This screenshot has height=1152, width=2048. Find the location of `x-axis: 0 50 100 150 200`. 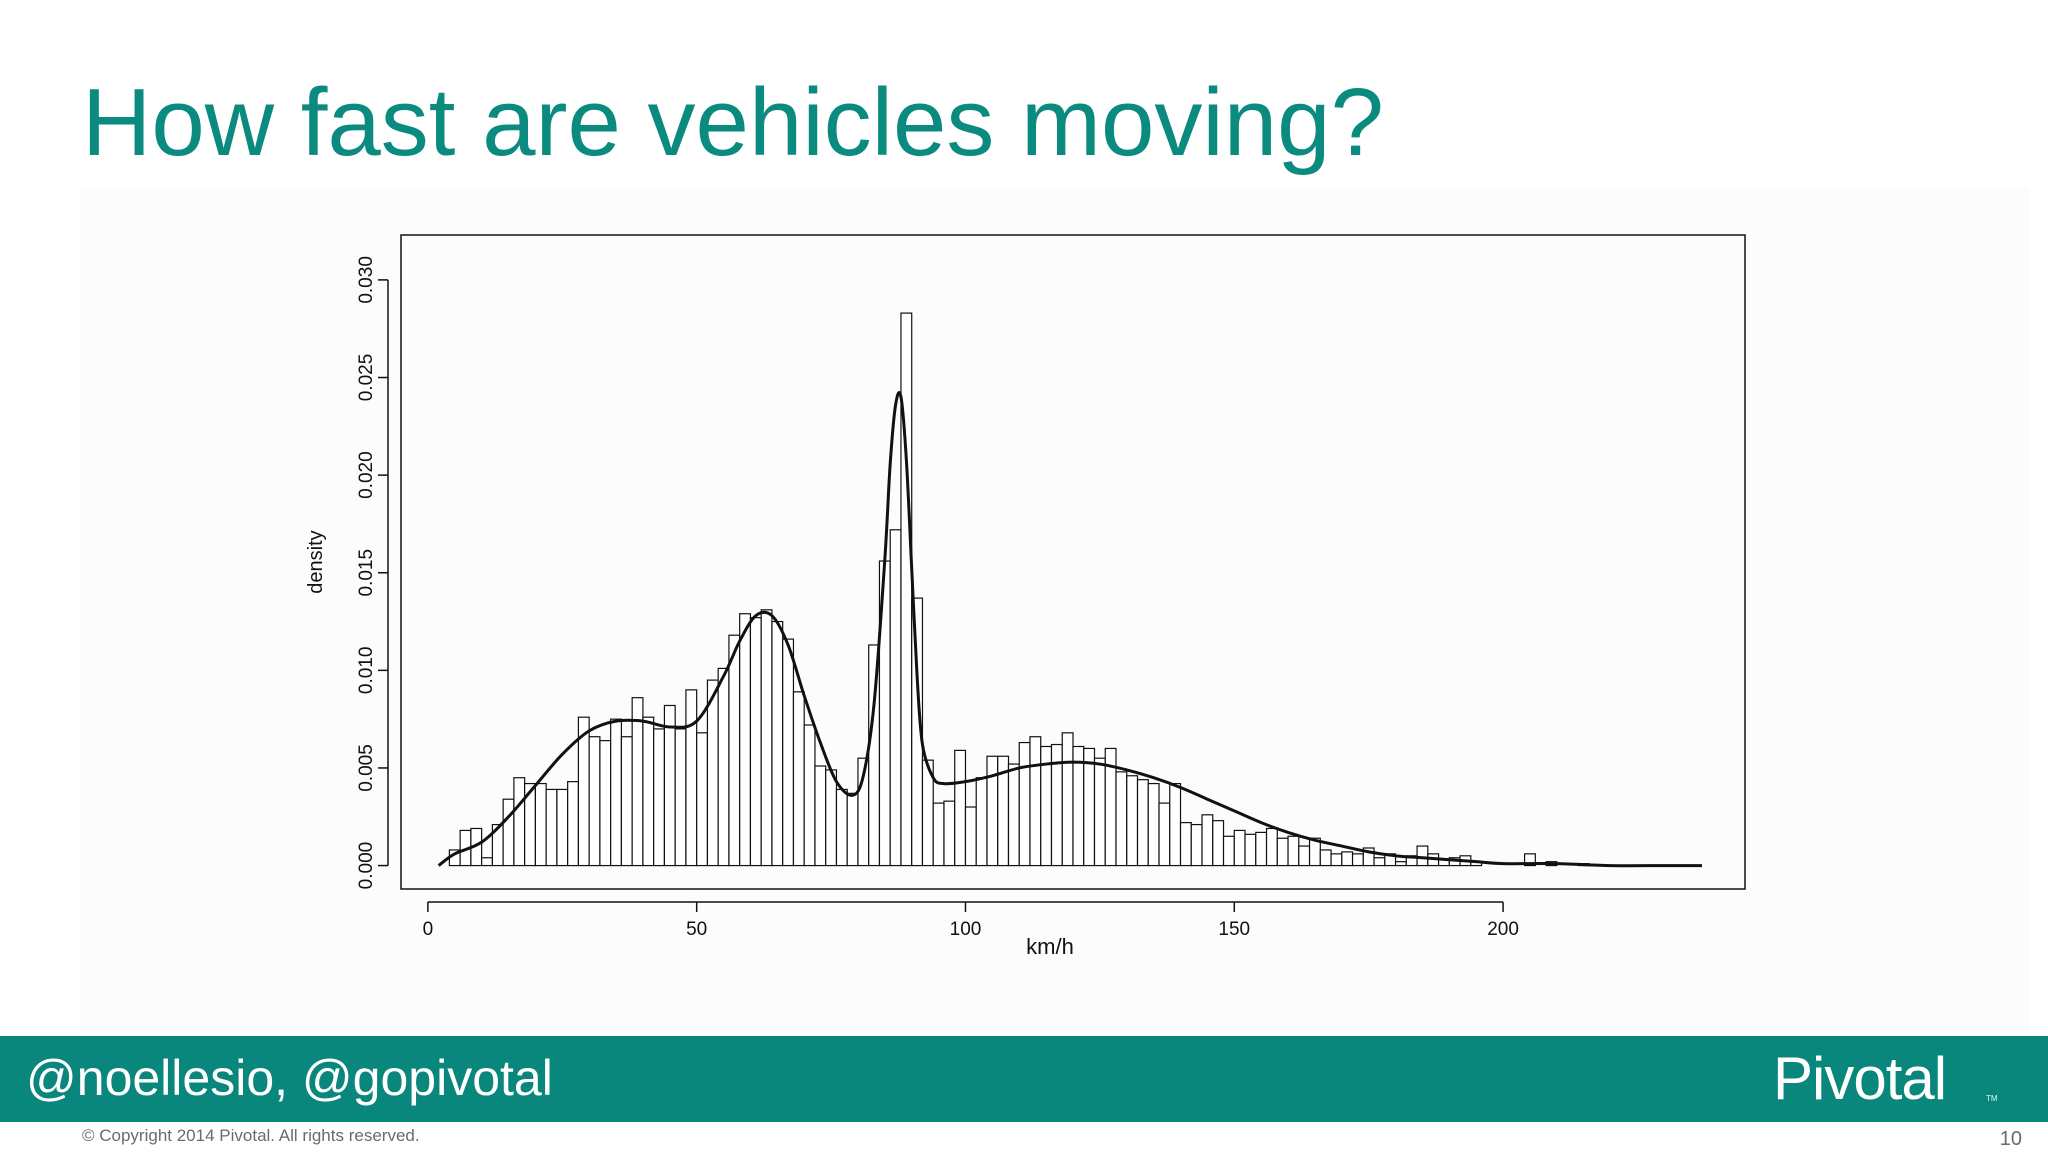

x-axis: 0 50 100 150 200 is located at coordinates (971, 920).